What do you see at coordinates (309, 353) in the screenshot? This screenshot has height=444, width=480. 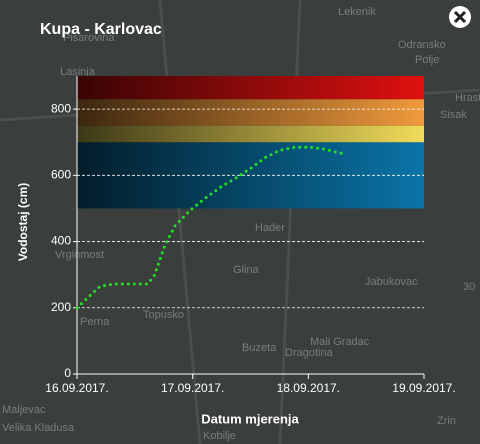 I see `map-label: Dragotina` at bounding box center [309, 353].